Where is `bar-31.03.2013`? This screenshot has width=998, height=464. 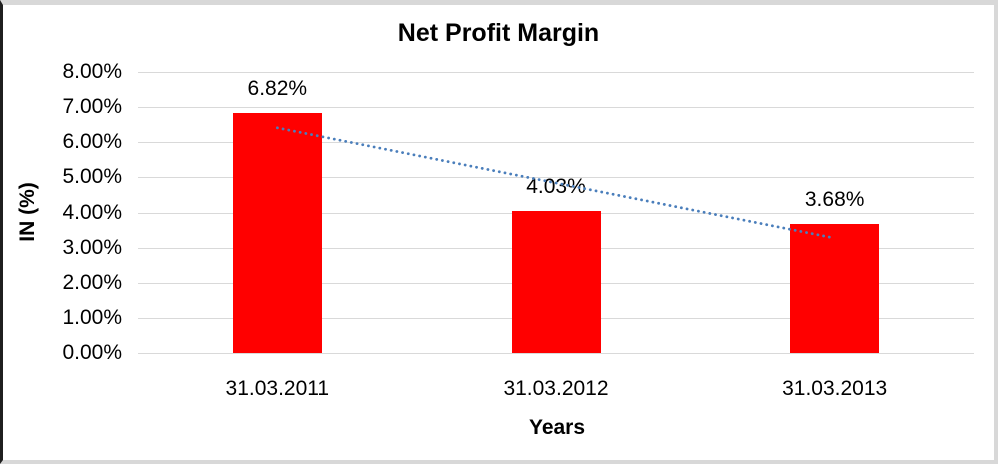 bar-31.03.2013 is located at coordinates (835, 288).